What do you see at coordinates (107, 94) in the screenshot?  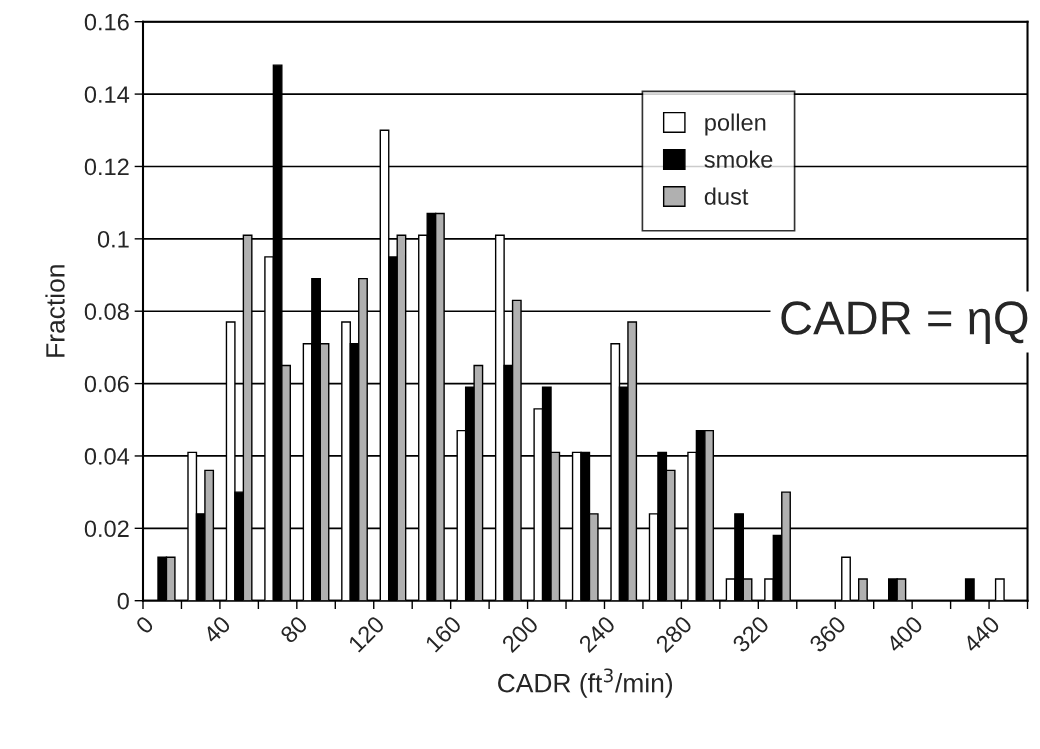 I see `y-tick-label: 0.14` at bounding box center [107, 94].